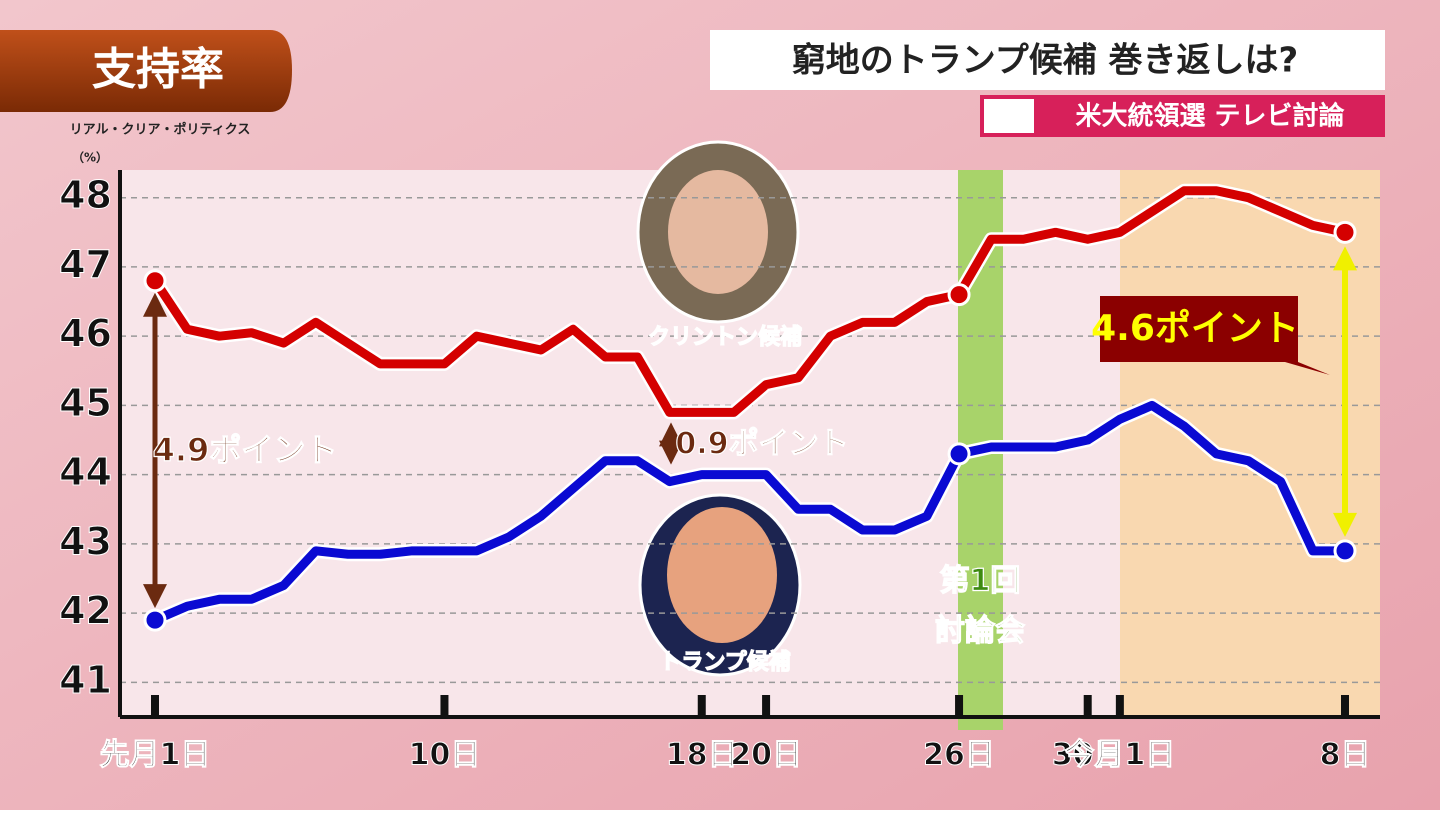 The height and width of the screenshot is (814, 1440). I want to click on x-tick-label: 先月1日, so click(155, 755).